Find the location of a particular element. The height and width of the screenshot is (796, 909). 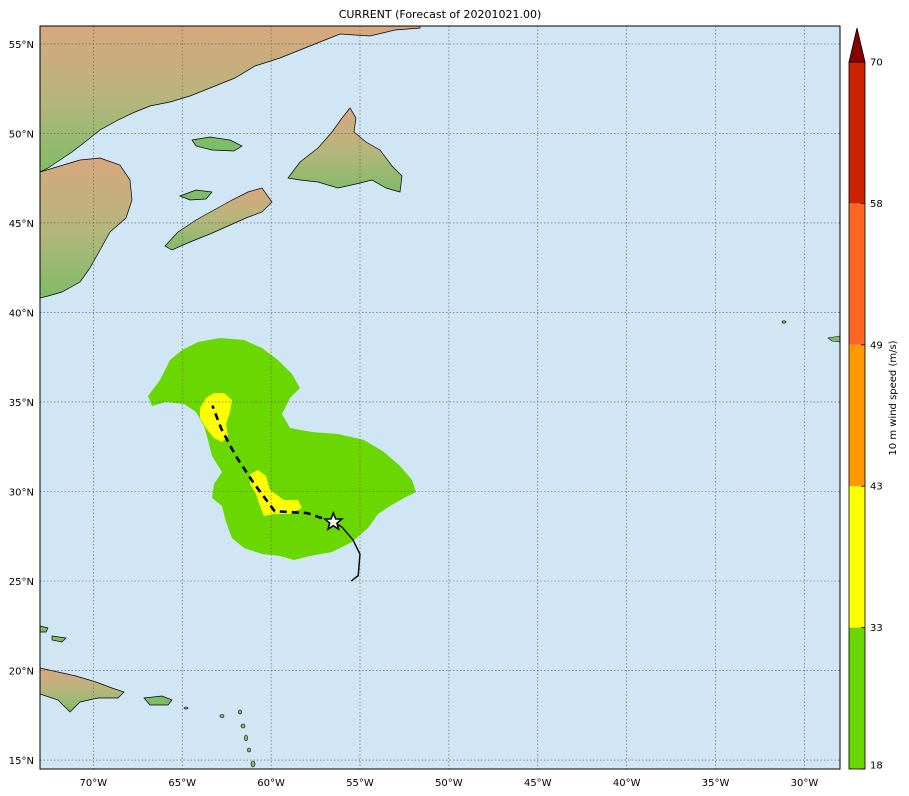

storm-current-position-star is located at coordinates (333, 520).